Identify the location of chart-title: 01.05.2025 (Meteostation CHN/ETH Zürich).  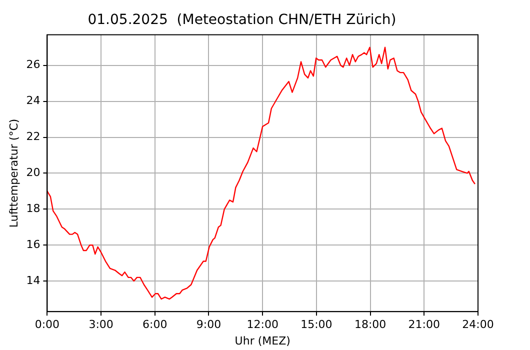
(242, 20).